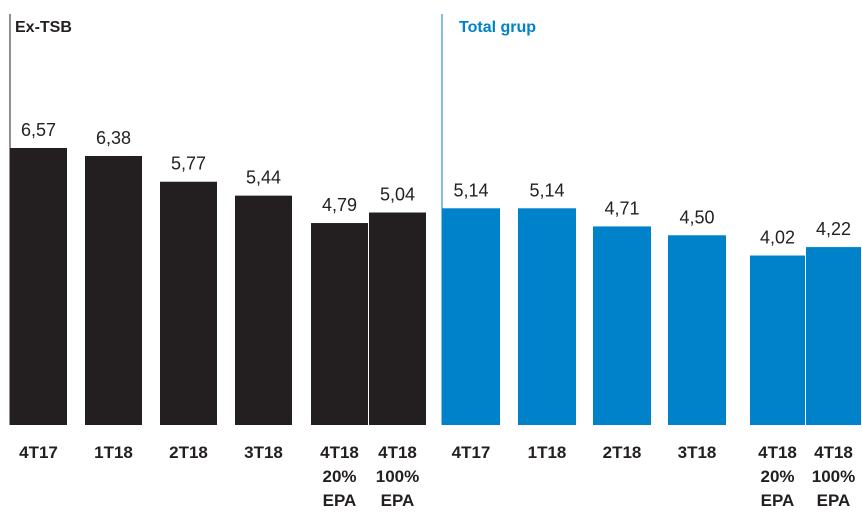 The width and height of the screenshot is (862, 513). I want to click on value-label: 6,57, so click(38, 130).